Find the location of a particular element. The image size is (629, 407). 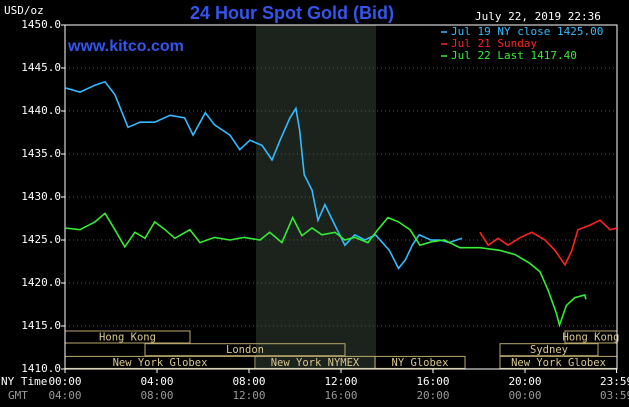

session-label: New York NYMEX is located at coordinates (315, 363).